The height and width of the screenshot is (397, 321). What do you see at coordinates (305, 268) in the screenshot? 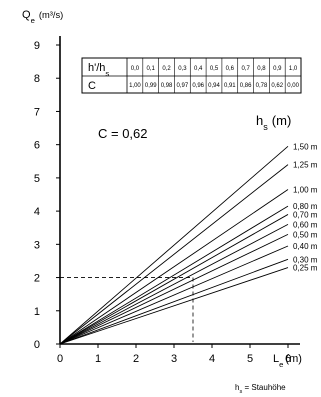
I see `series-label: 0,25 m` at bounding box center [305, 268].